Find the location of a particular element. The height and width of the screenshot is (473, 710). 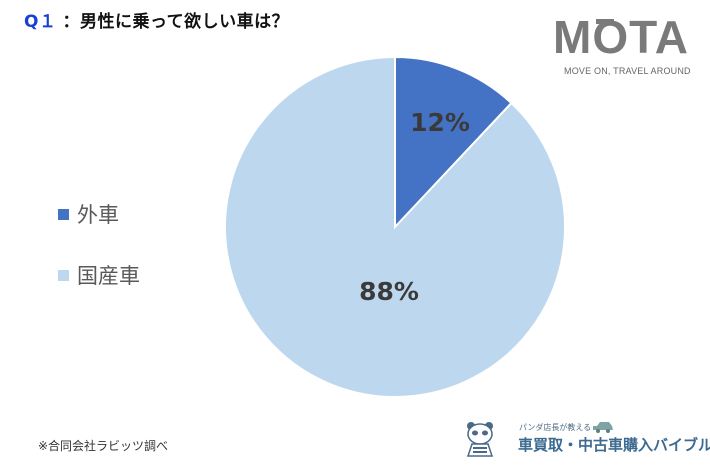

chart-title: Q１ ：男性に乗って欲しい車は？ is located at coordinates (156, 19).